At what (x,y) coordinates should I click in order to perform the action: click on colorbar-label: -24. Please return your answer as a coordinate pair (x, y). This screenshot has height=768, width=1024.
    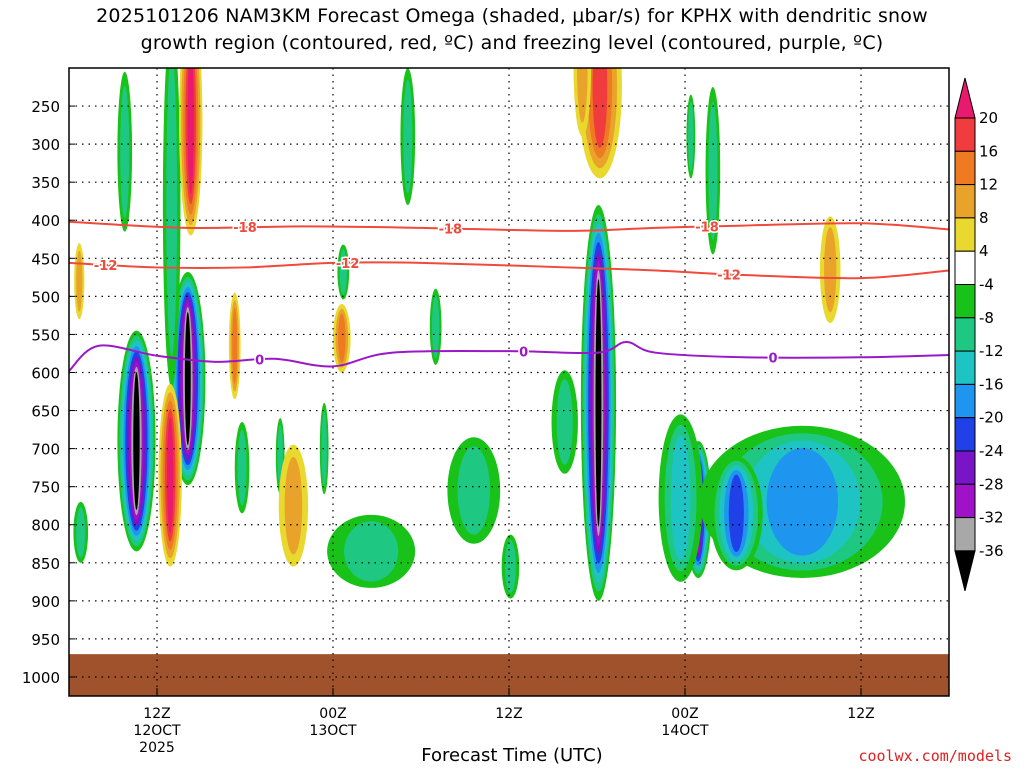
    Looking at the image, I should click on (991, 451).